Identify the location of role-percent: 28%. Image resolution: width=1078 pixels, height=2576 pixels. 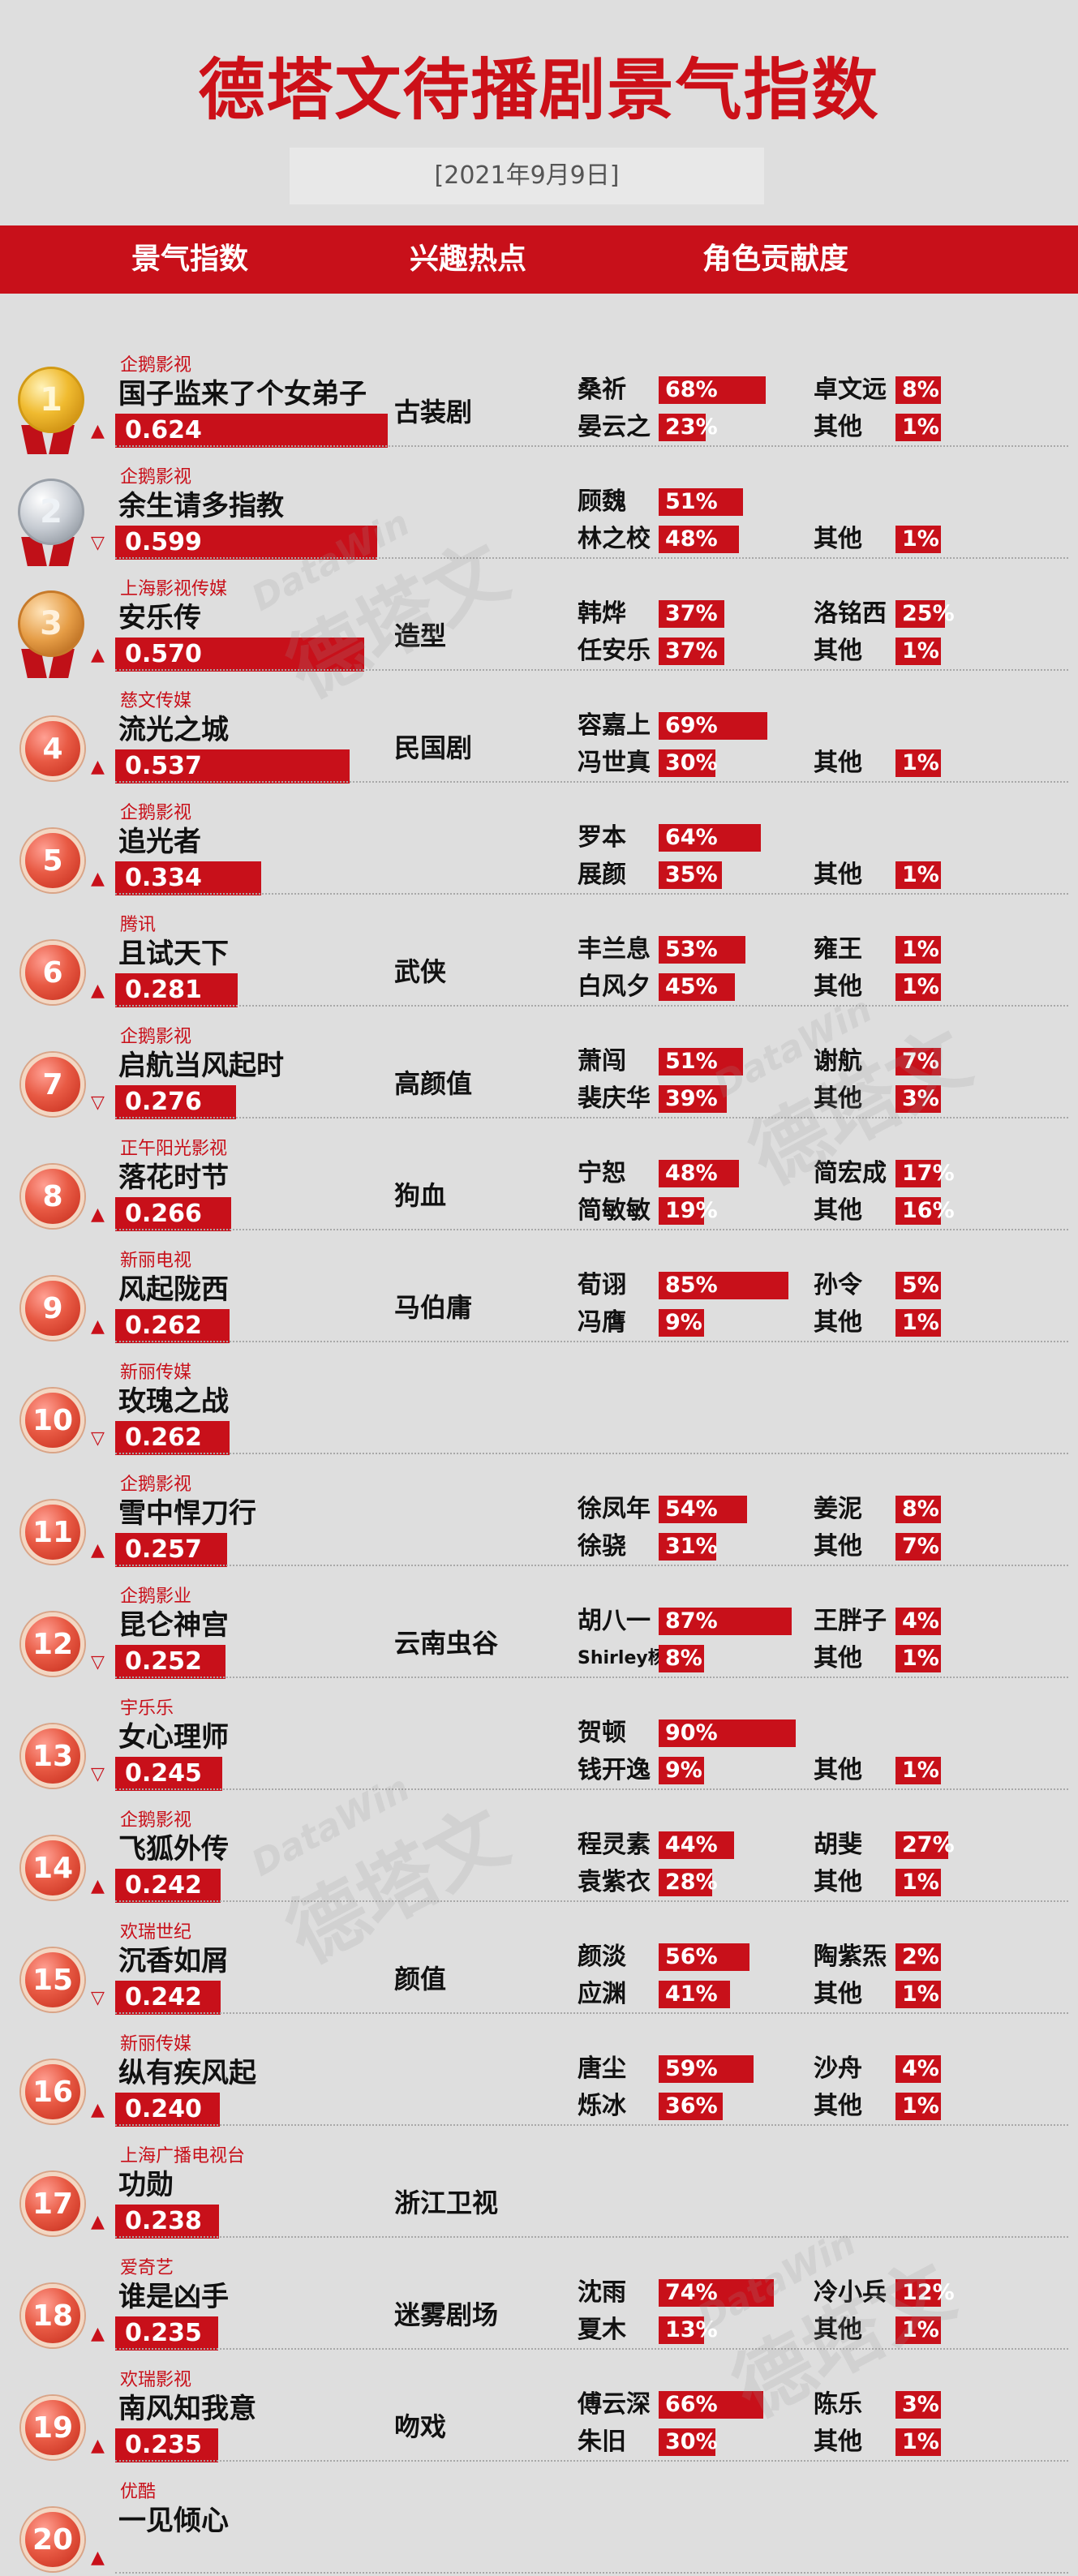
(691, 1883).